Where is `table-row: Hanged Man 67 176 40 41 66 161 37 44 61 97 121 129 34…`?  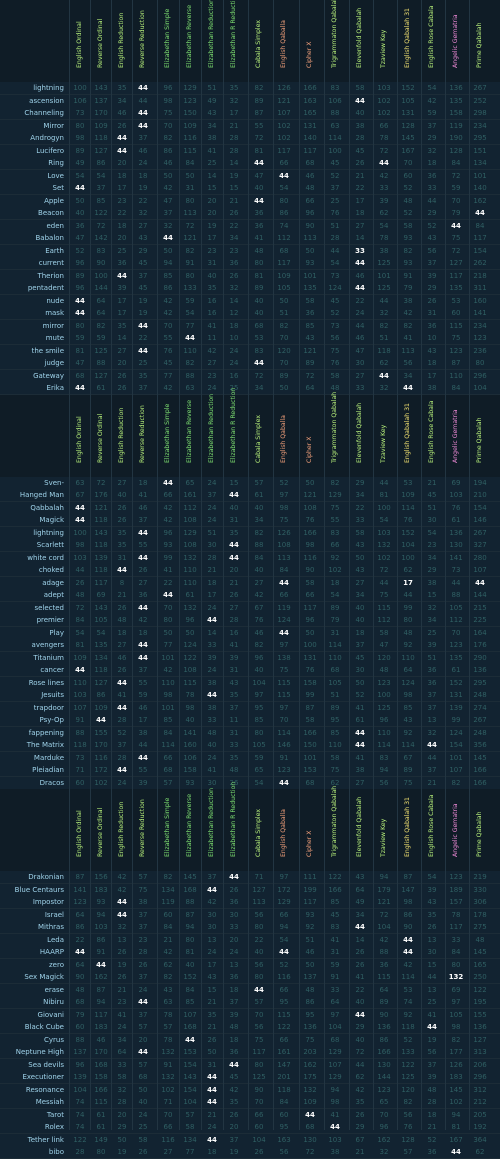
table-row: Hanged Man 67 176 40 41 66 161 37 44 61 97 121 129 34… is located at coordinates (250, 495).